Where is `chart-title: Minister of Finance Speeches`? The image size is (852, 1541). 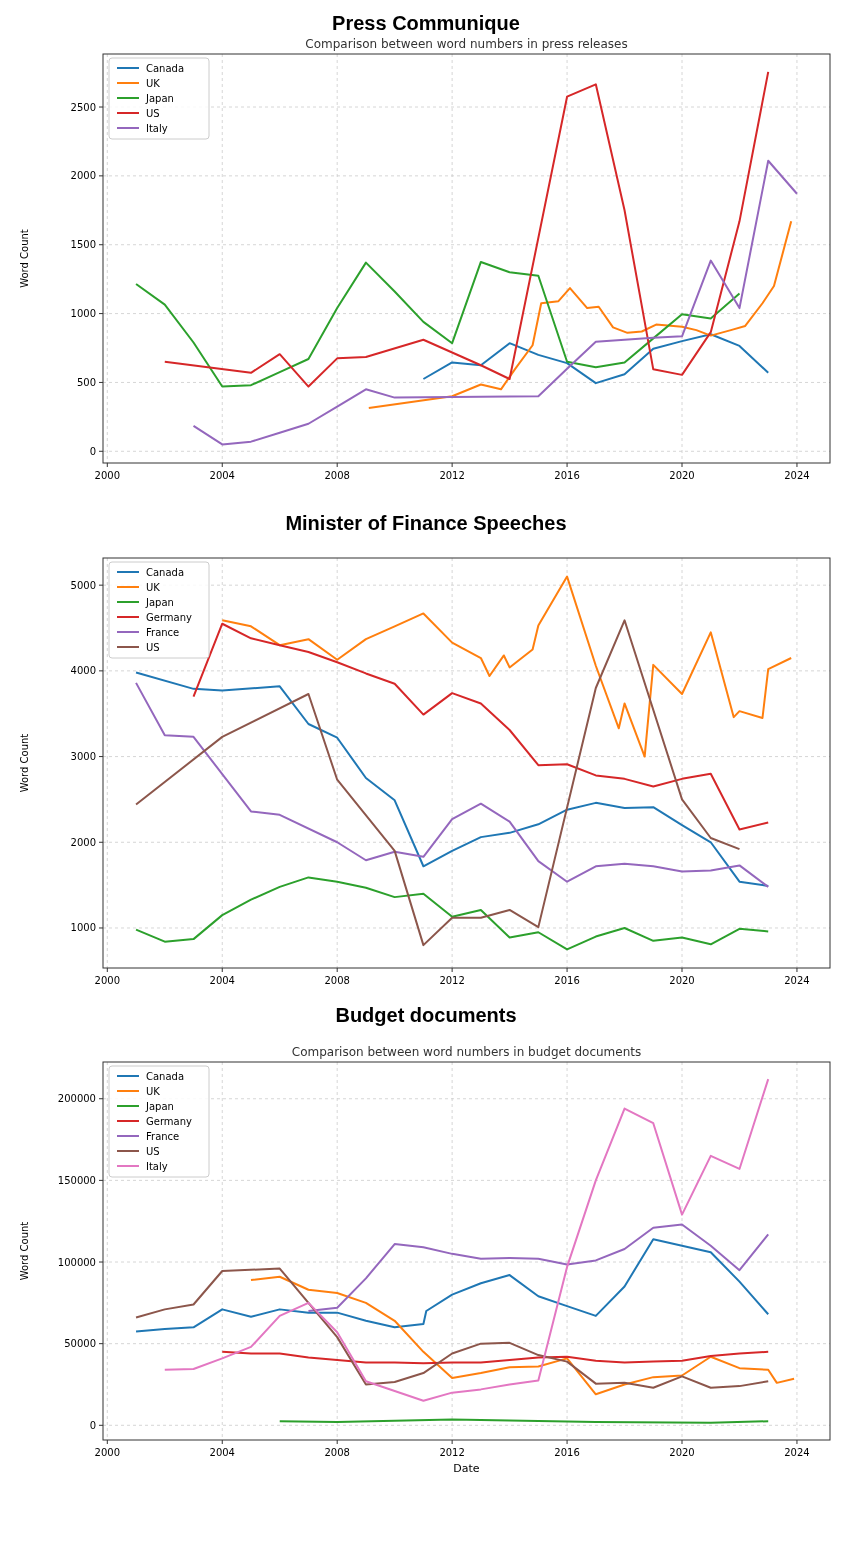 chart-title: Minister of Finance Speeches is located at coordinates (426, 523).